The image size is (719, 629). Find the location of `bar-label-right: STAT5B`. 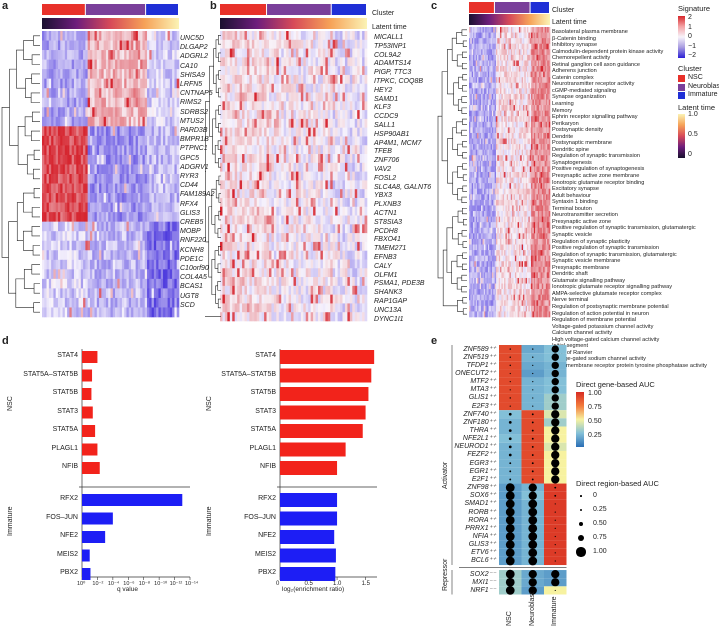

bar-label-right: STAT5B is located at coordinates (263, 392).